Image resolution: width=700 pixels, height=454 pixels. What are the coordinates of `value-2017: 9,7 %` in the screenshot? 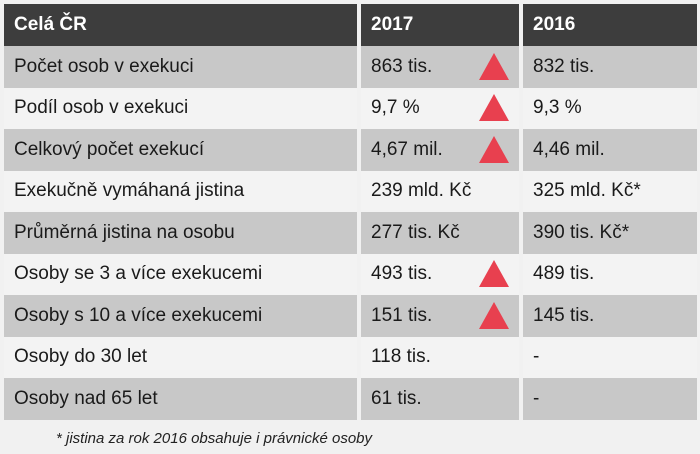 It's located at (395, 108).